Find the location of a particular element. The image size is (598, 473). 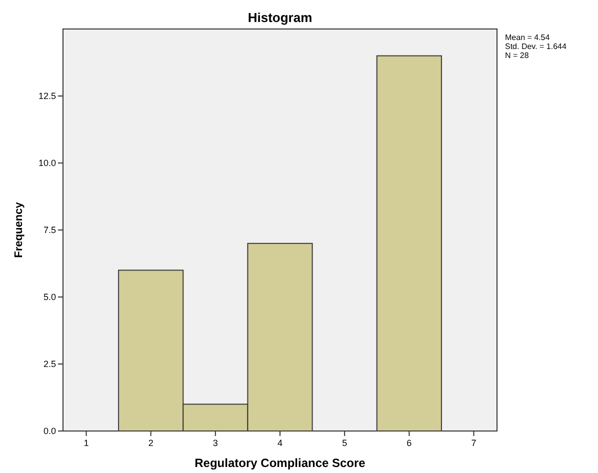

x-tick-label: 1 is located at coordinates (86, 443).